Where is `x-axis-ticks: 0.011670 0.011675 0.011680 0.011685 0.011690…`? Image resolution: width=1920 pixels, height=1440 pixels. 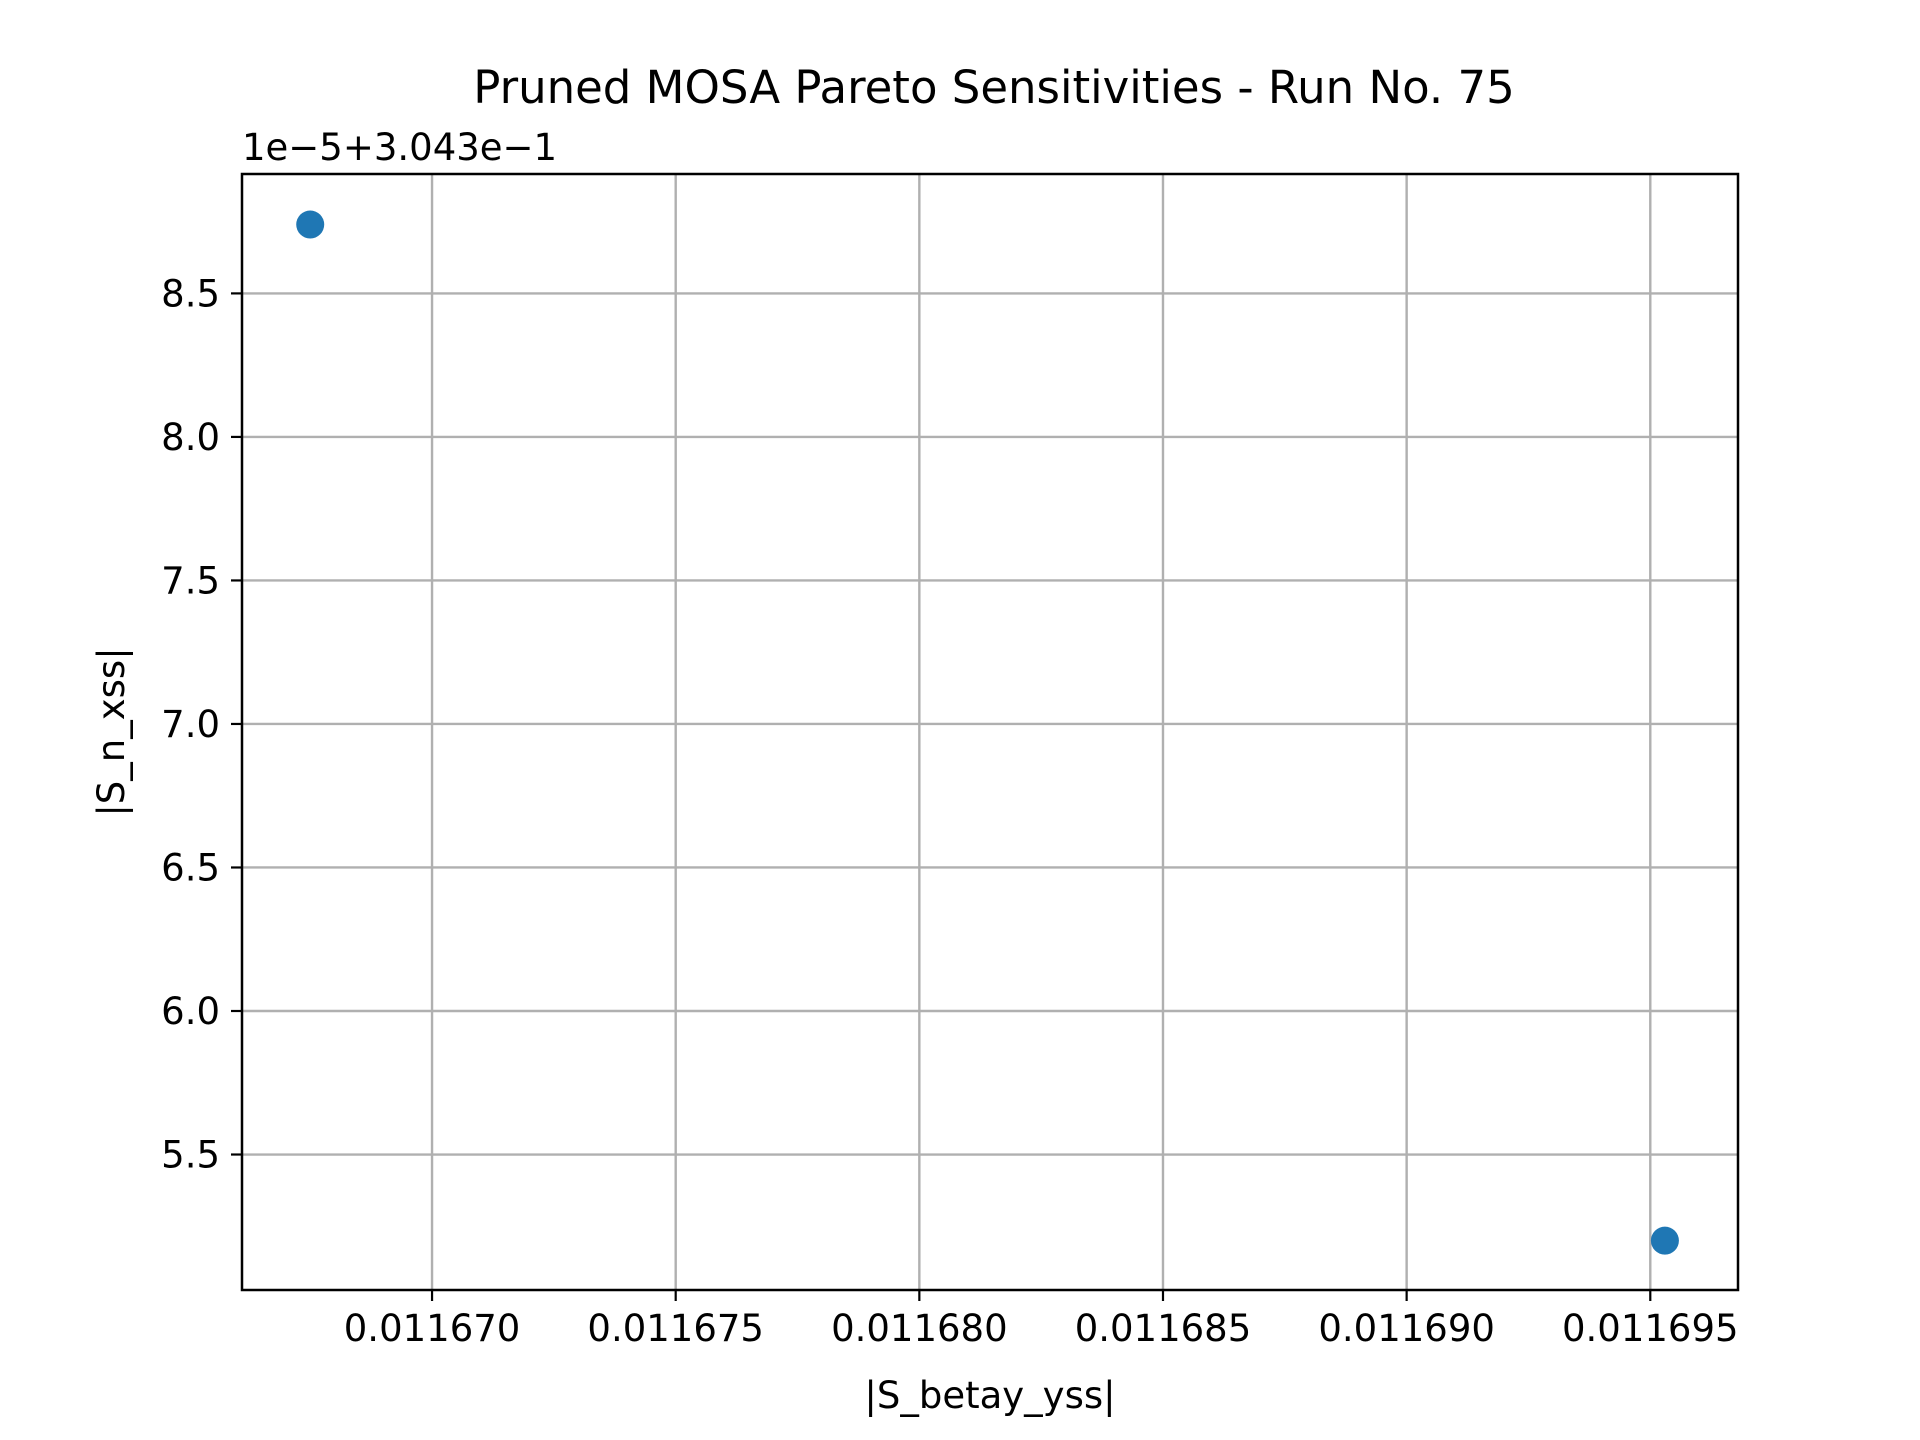 x-axis-ticks: 0.011670 0.011675 0.011680 0.011685 0.011690… is located at coordinates (1041, 1320).